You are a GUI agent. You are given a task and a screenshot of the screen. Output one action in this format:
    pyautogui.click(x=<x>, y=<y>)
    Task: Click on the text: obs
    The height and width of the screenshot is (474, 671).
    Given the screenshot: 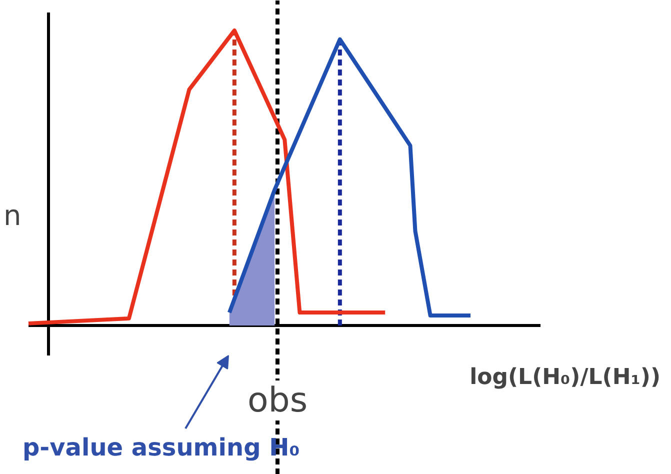 What is the action you would take?
    pyautogui.click(x=277, y=400)
    